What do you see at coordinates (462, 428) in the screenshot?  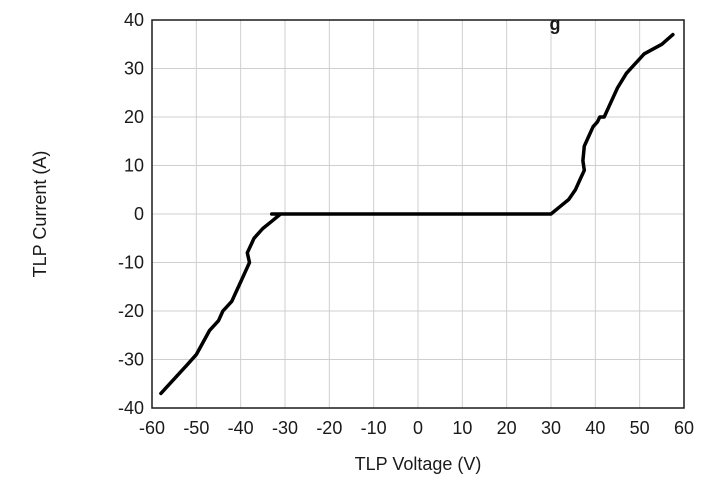 I see `x-tick-label: 10` at bounding box center [462, 428].